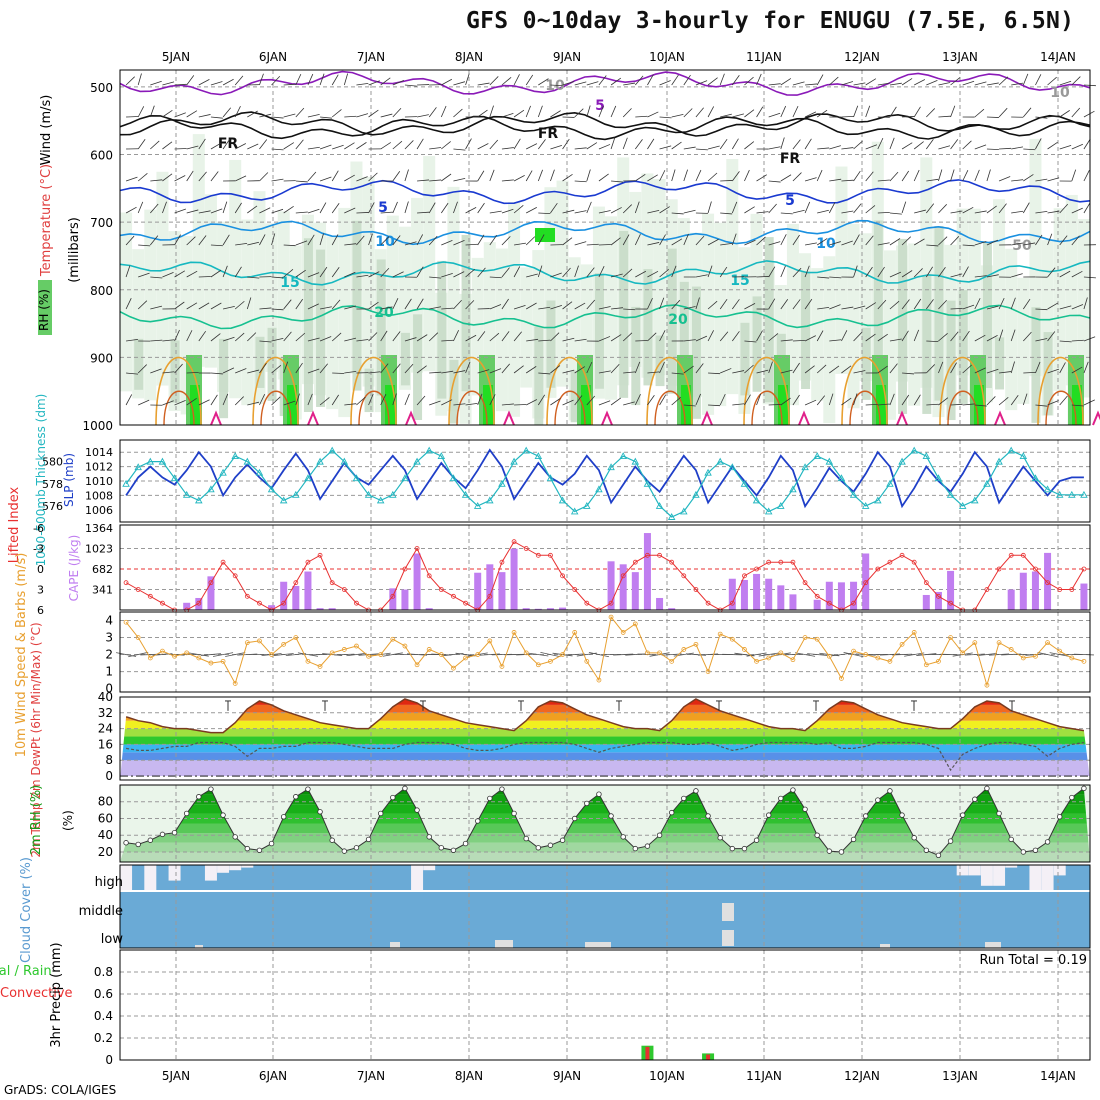 This screenshot has height=1100, width=1100. I want to click on wind10-tick: 2, so click(109, 655).